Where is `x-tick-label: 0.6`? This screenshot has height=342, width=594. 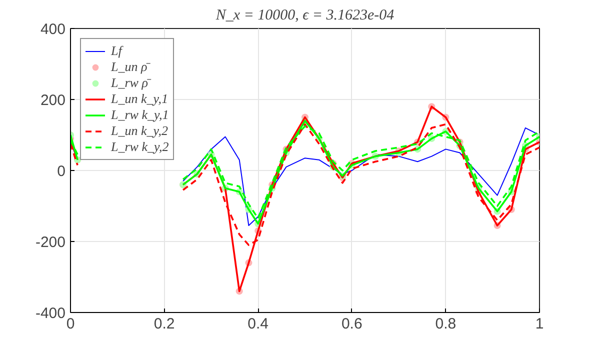 x-tick-label: 0.6 is located at coordinates (351, 324).